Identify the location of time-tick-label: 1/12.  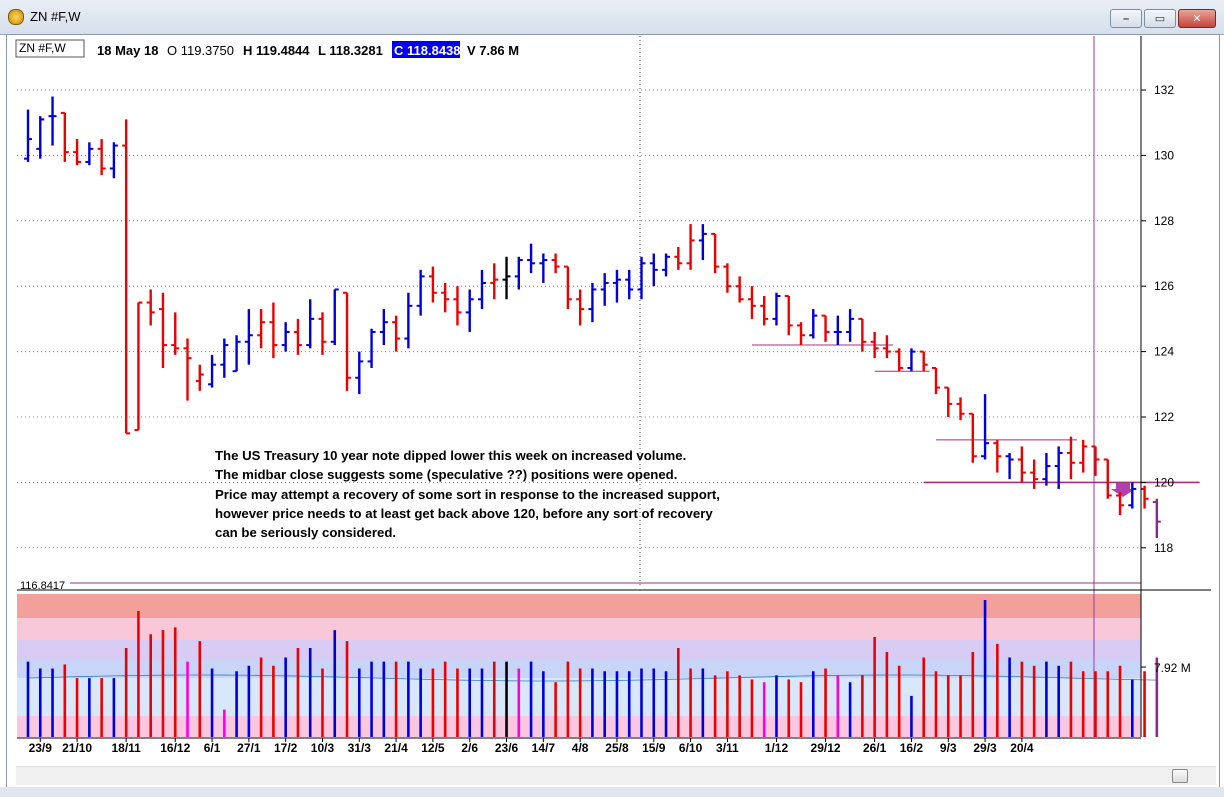
(777, 748).